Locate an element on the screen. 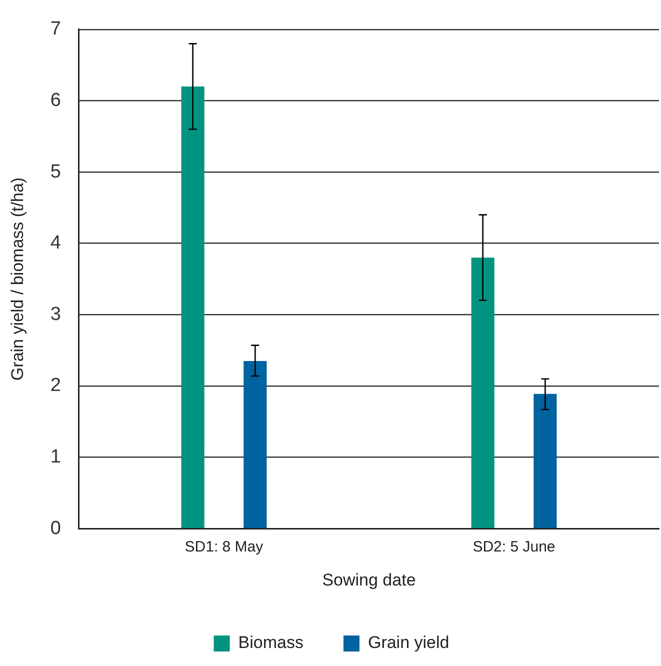 The image size is (661, 666). x-tick-label: SD2: 5 June is located at coordinates (514, 547).